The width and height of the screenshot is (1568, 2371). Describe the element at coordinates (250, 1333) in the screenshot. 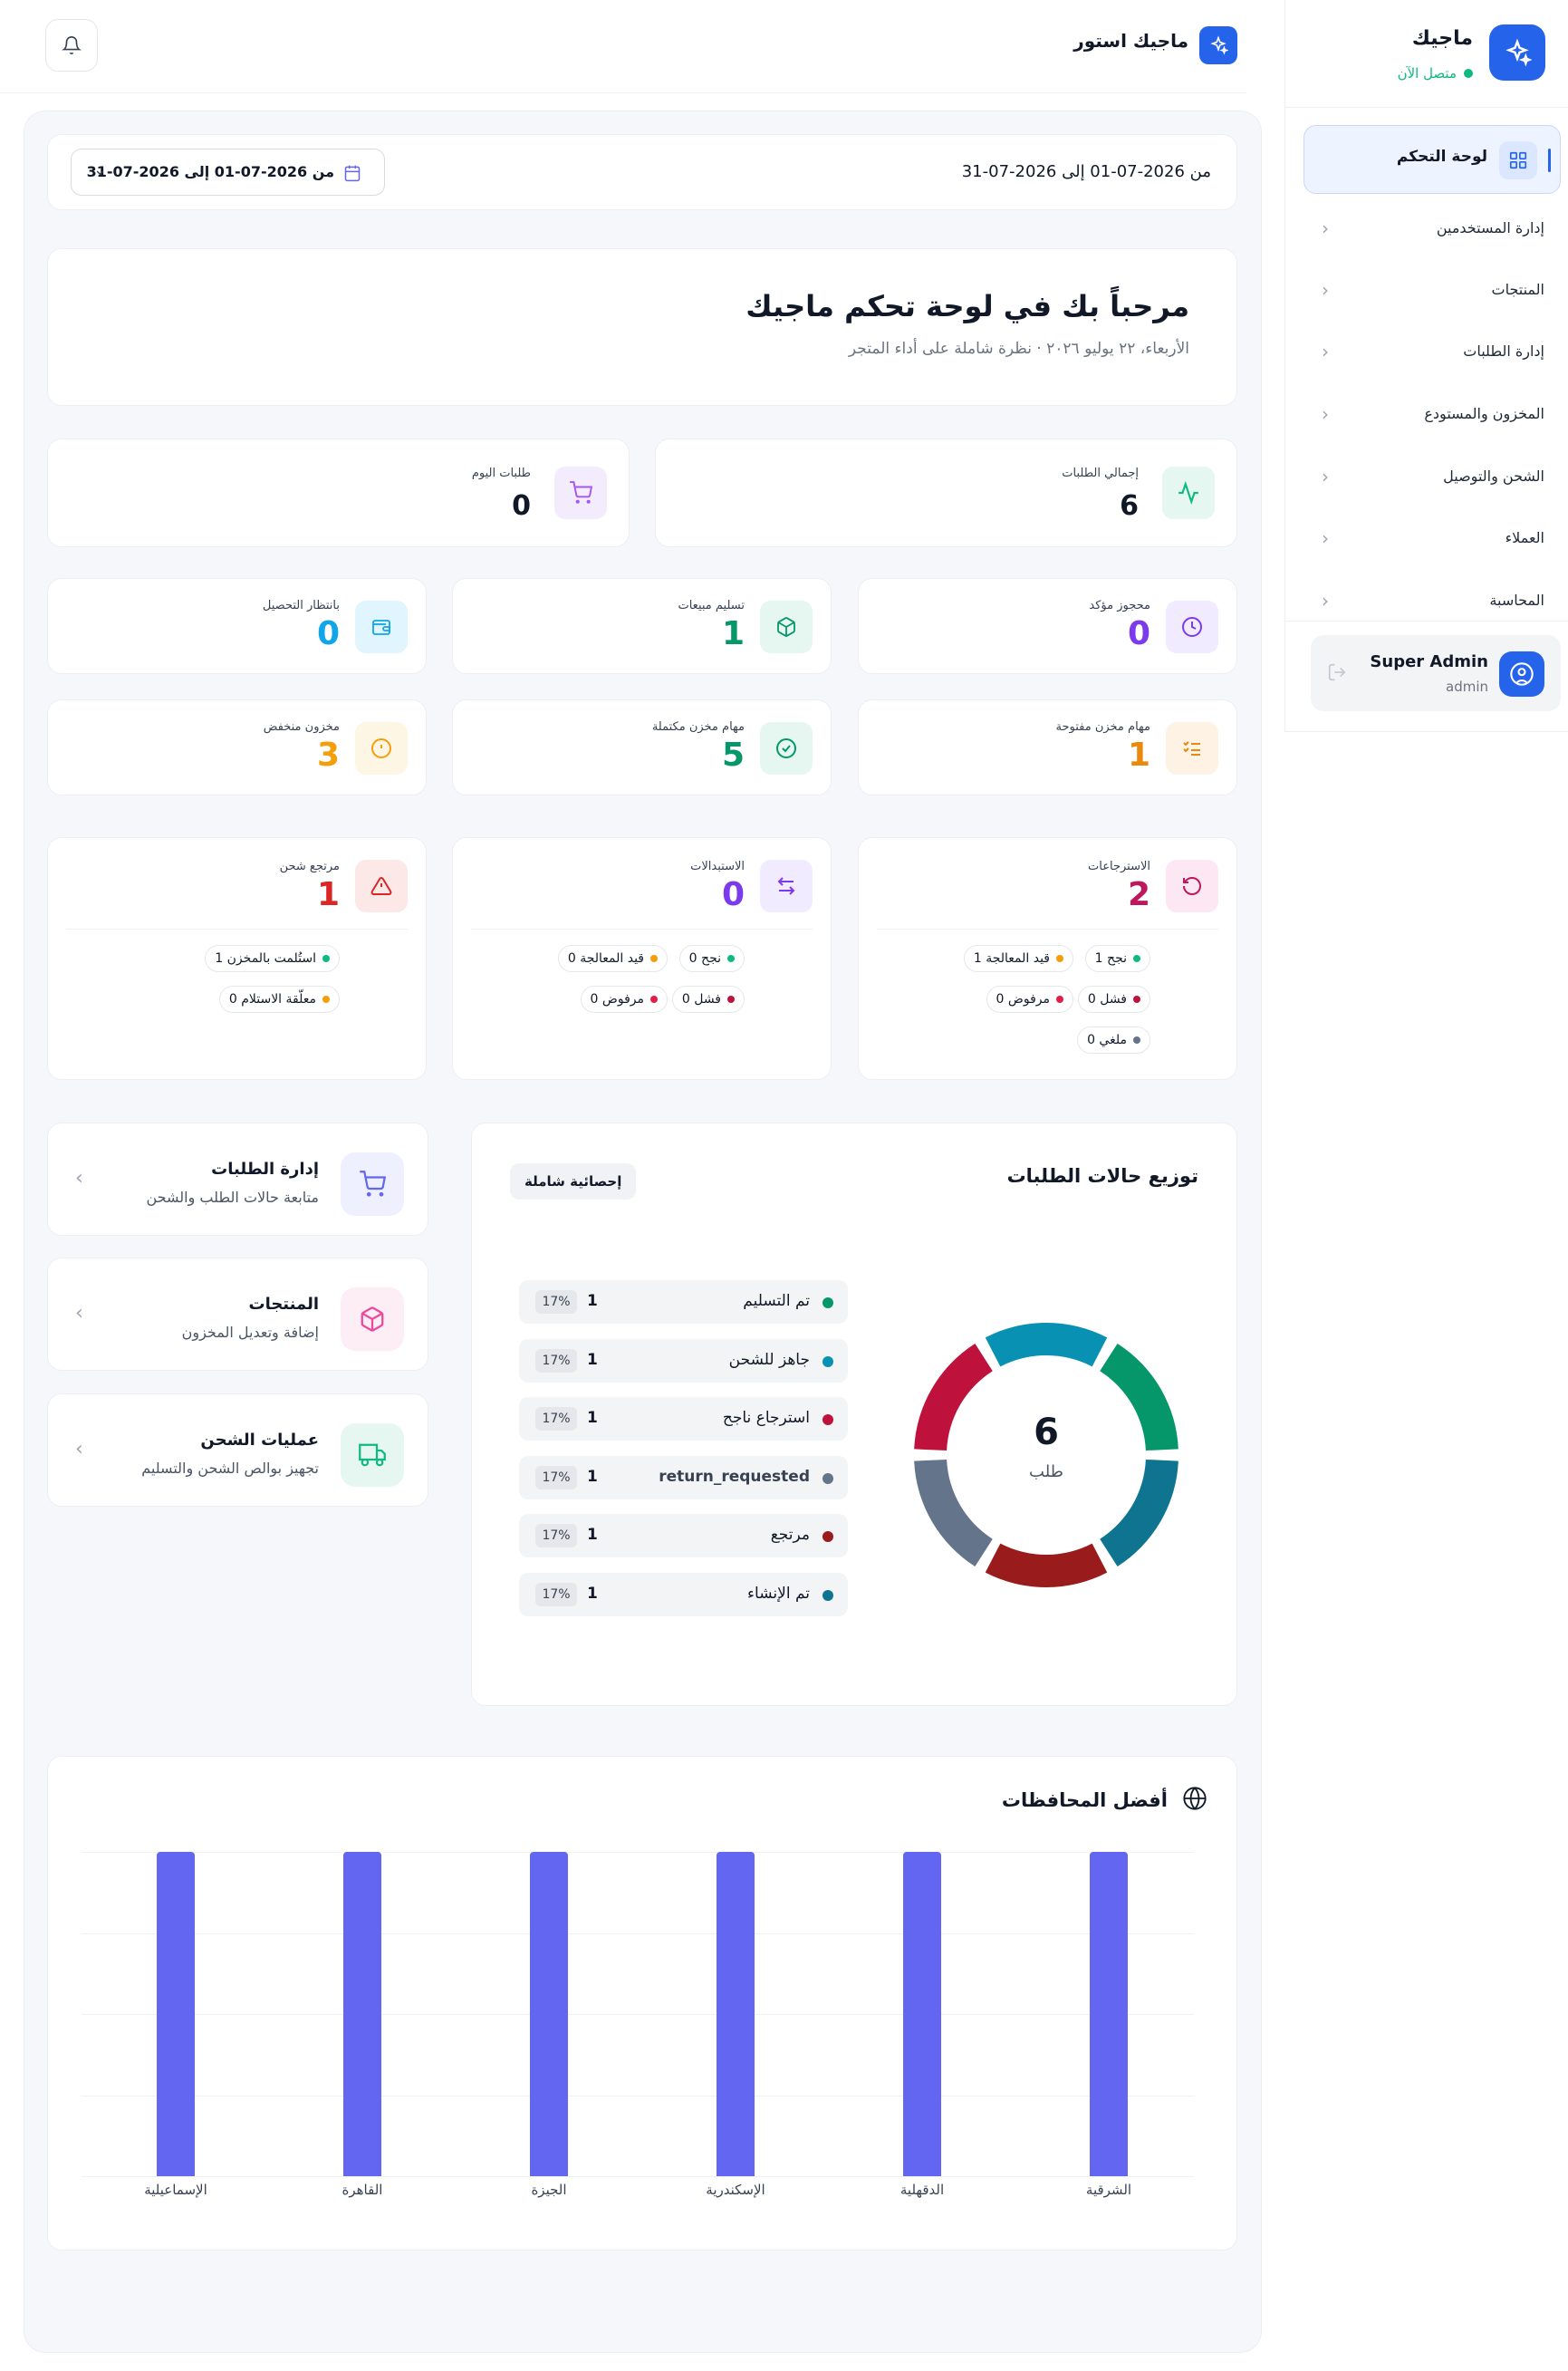

I see `quick-link-subtitle: إضافة وتعديل المخزون` at that location.